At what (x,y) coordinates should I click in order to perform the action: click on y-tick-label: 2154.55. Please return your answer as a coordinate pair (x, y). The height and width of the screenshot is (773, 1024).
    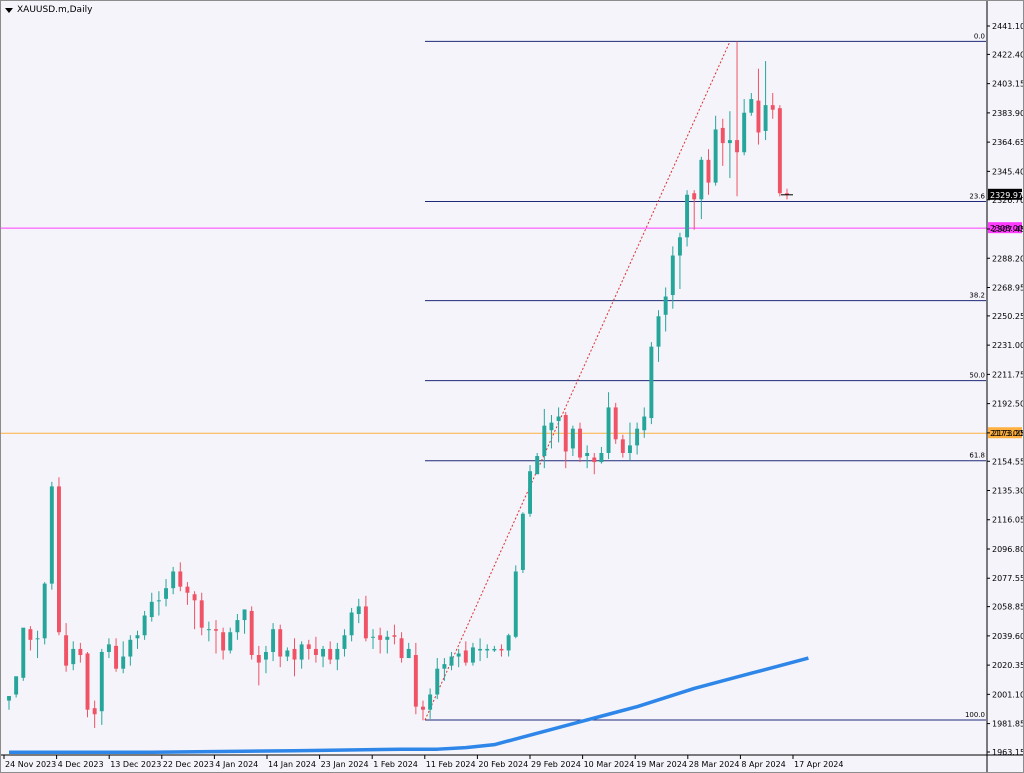
    Looking at the image, I should click on (1007, 461).